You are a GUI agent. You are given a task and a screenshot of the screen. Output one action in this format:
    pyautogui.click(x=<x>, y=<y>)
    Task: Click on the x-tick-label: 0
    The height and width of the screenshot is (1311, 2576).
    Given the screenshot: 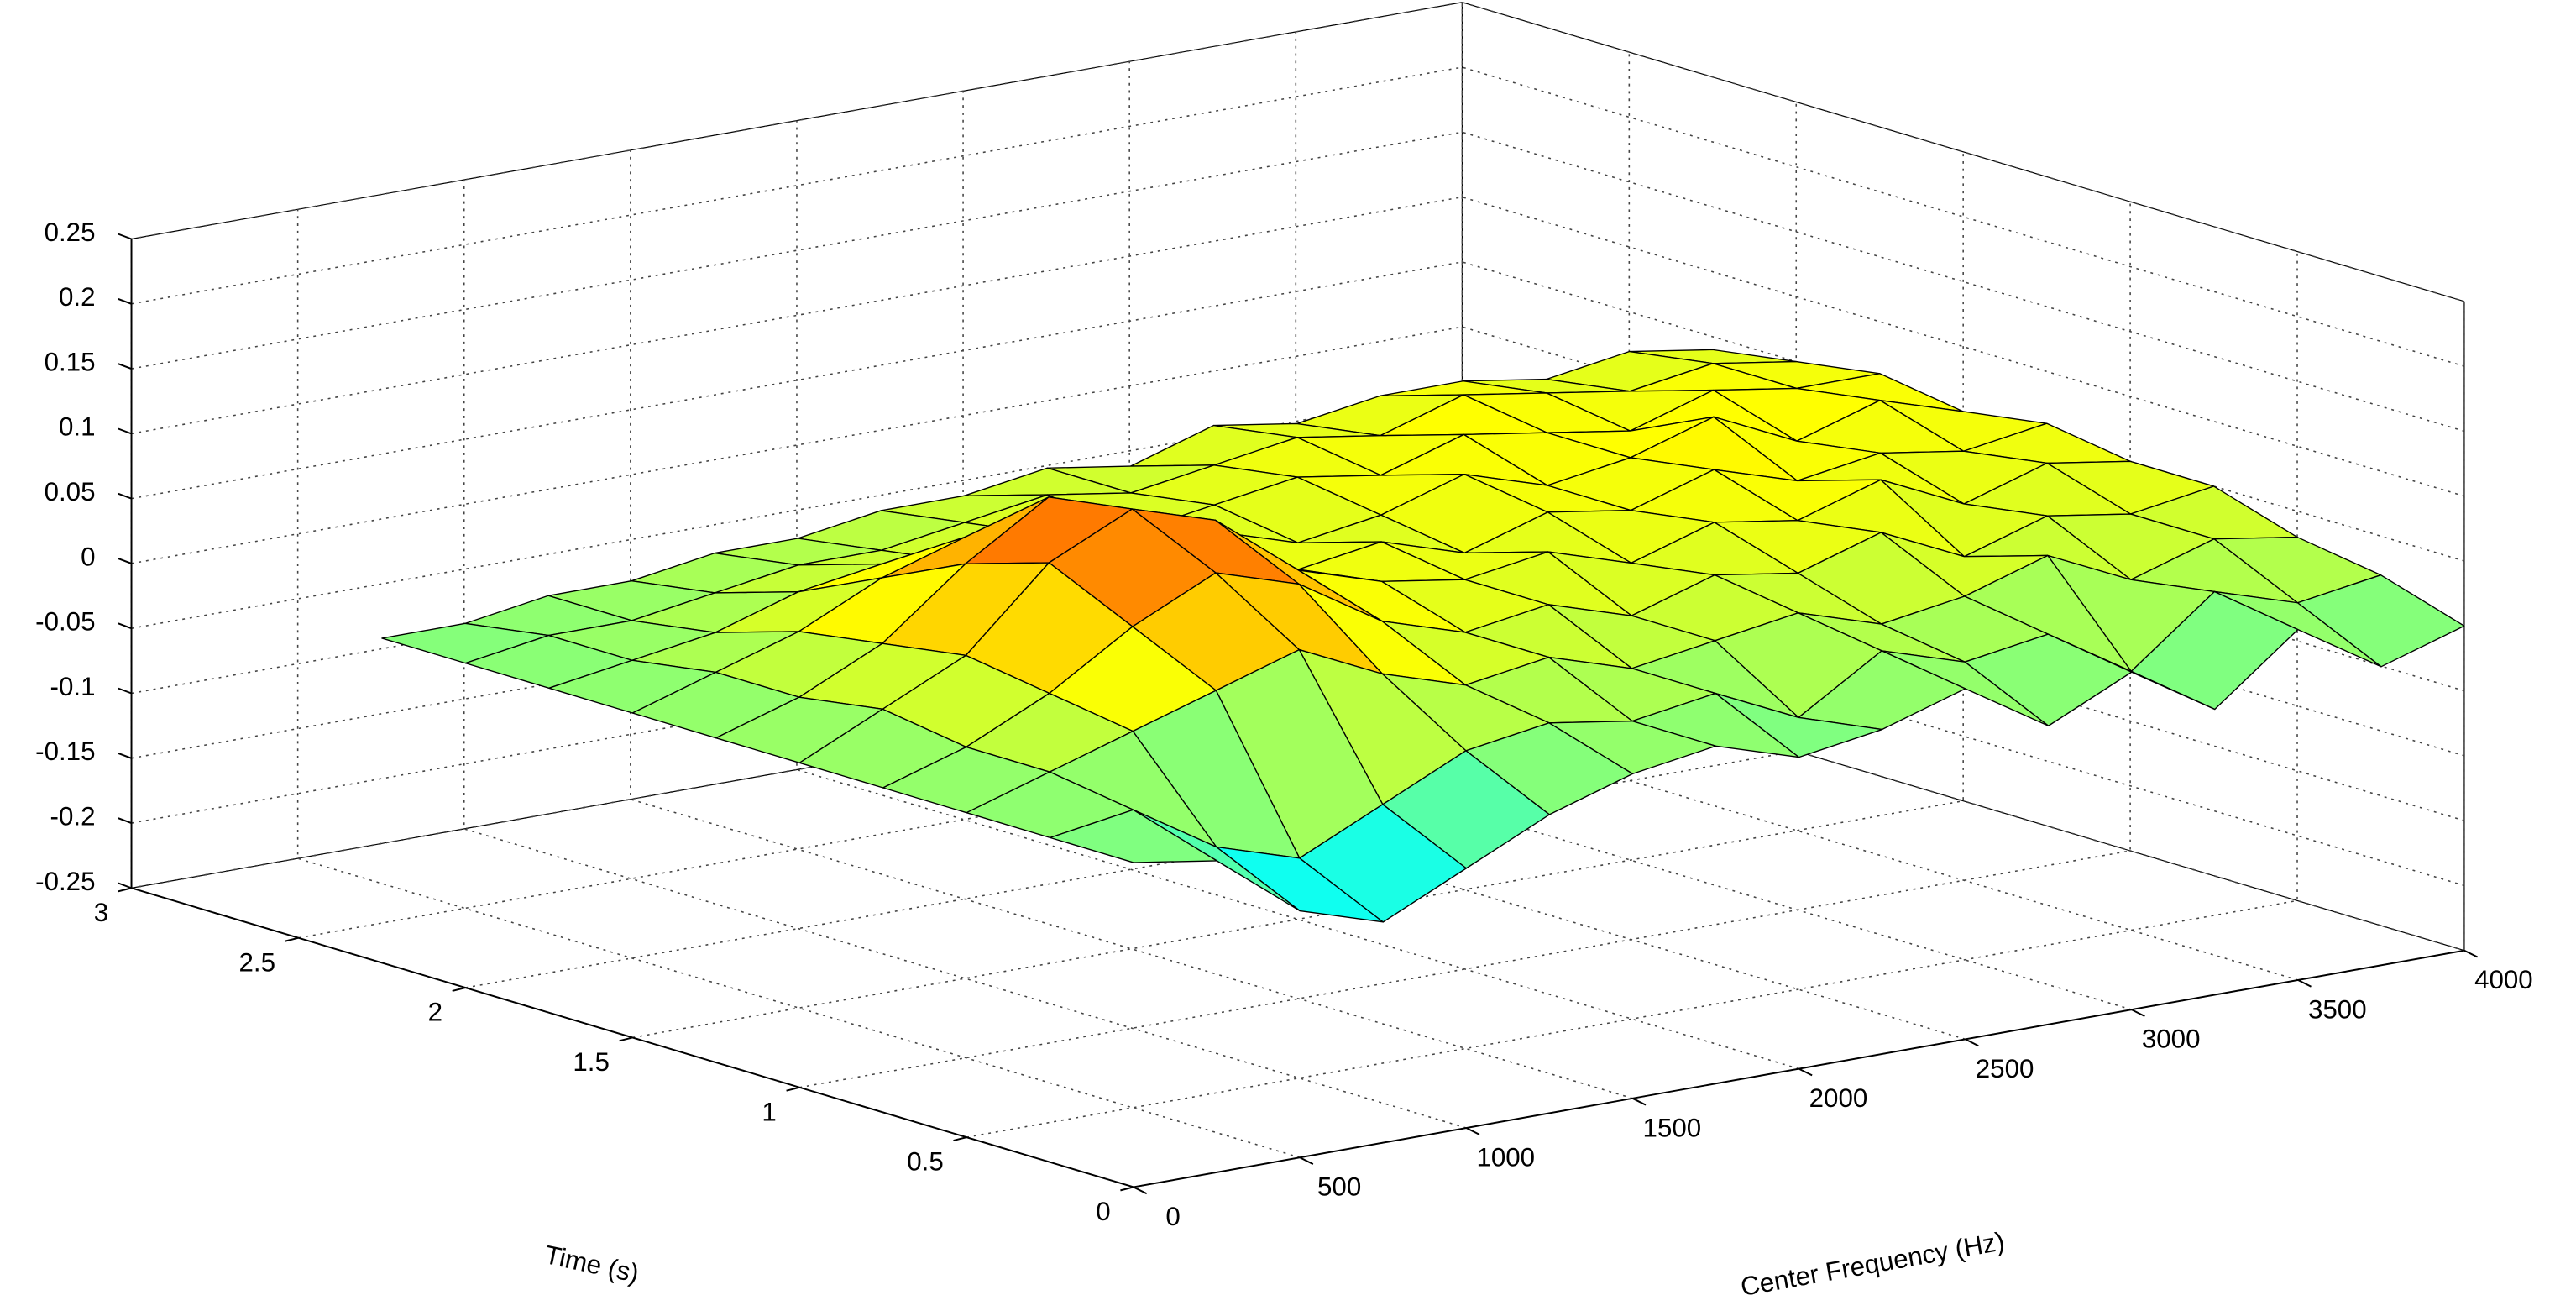 What is the action you would take?
    pyautogui.click(x=1173, y=1217)
    